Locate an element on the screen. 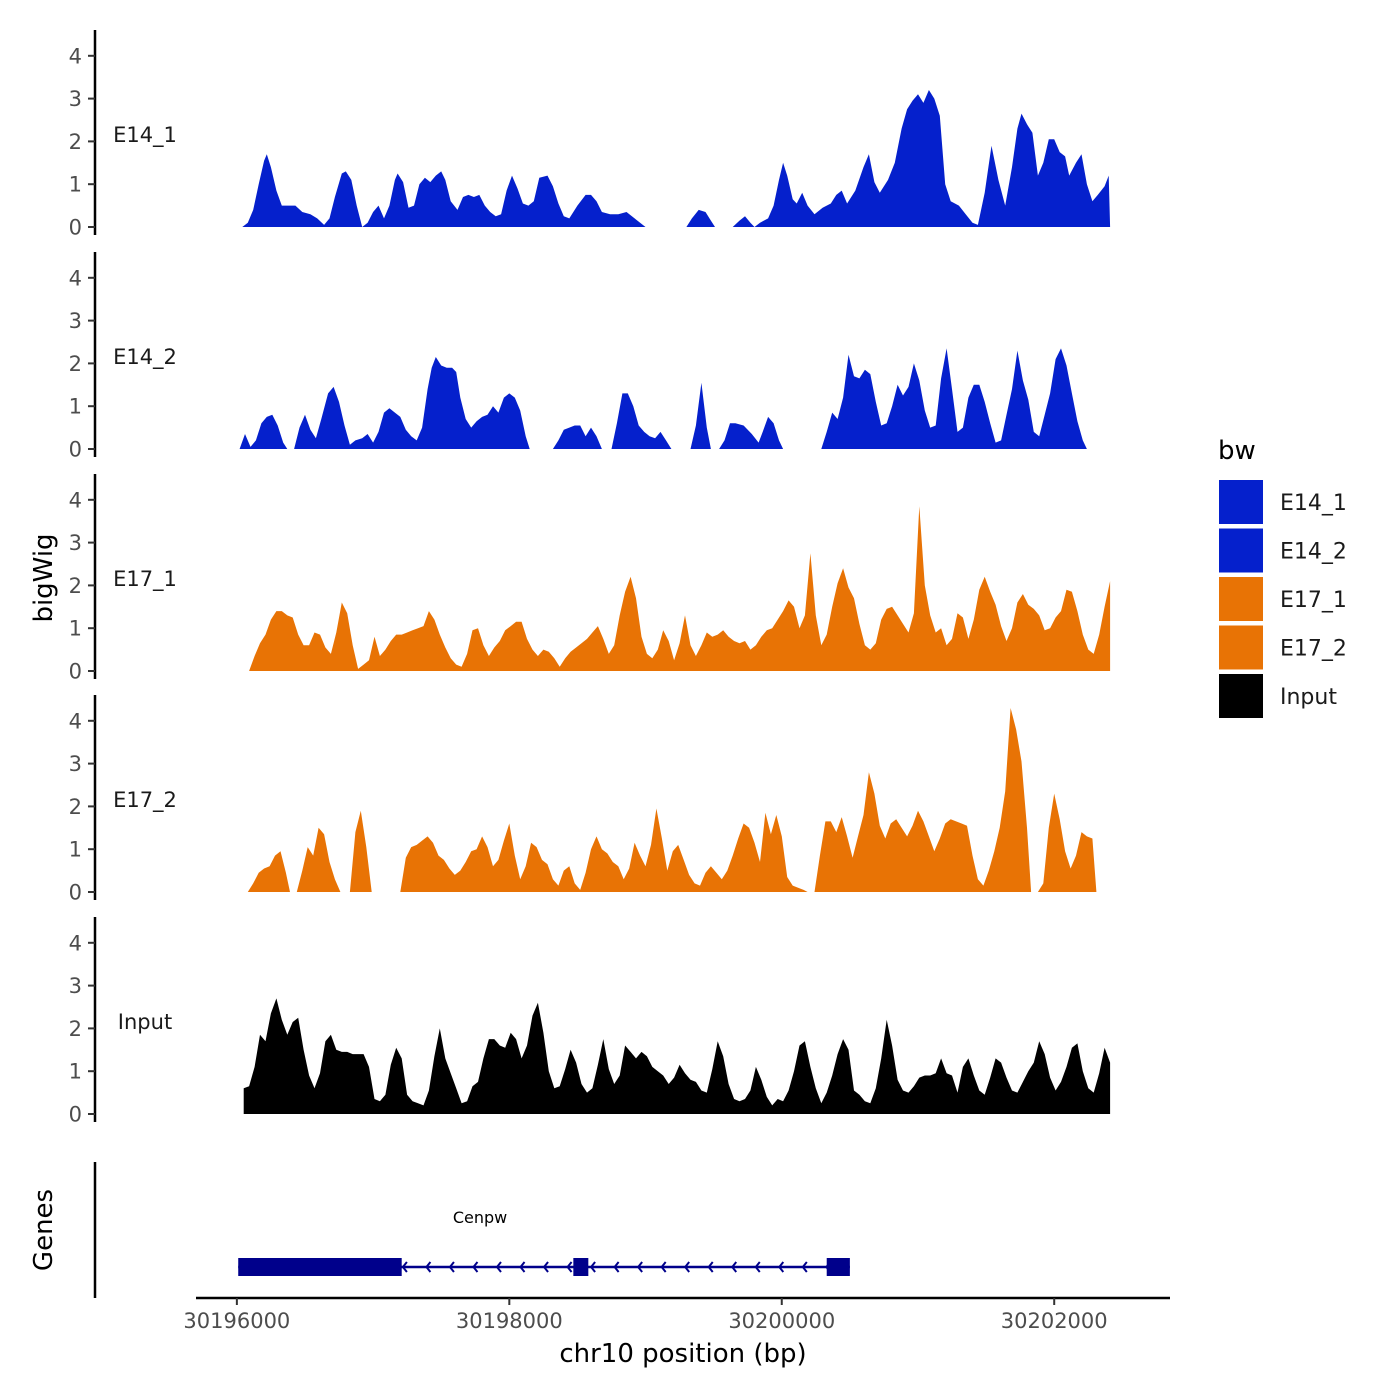 This screenshot has height=1400, width=1400. y-axis-title-bigwig: bigWig is located at coordinates (44, 577).